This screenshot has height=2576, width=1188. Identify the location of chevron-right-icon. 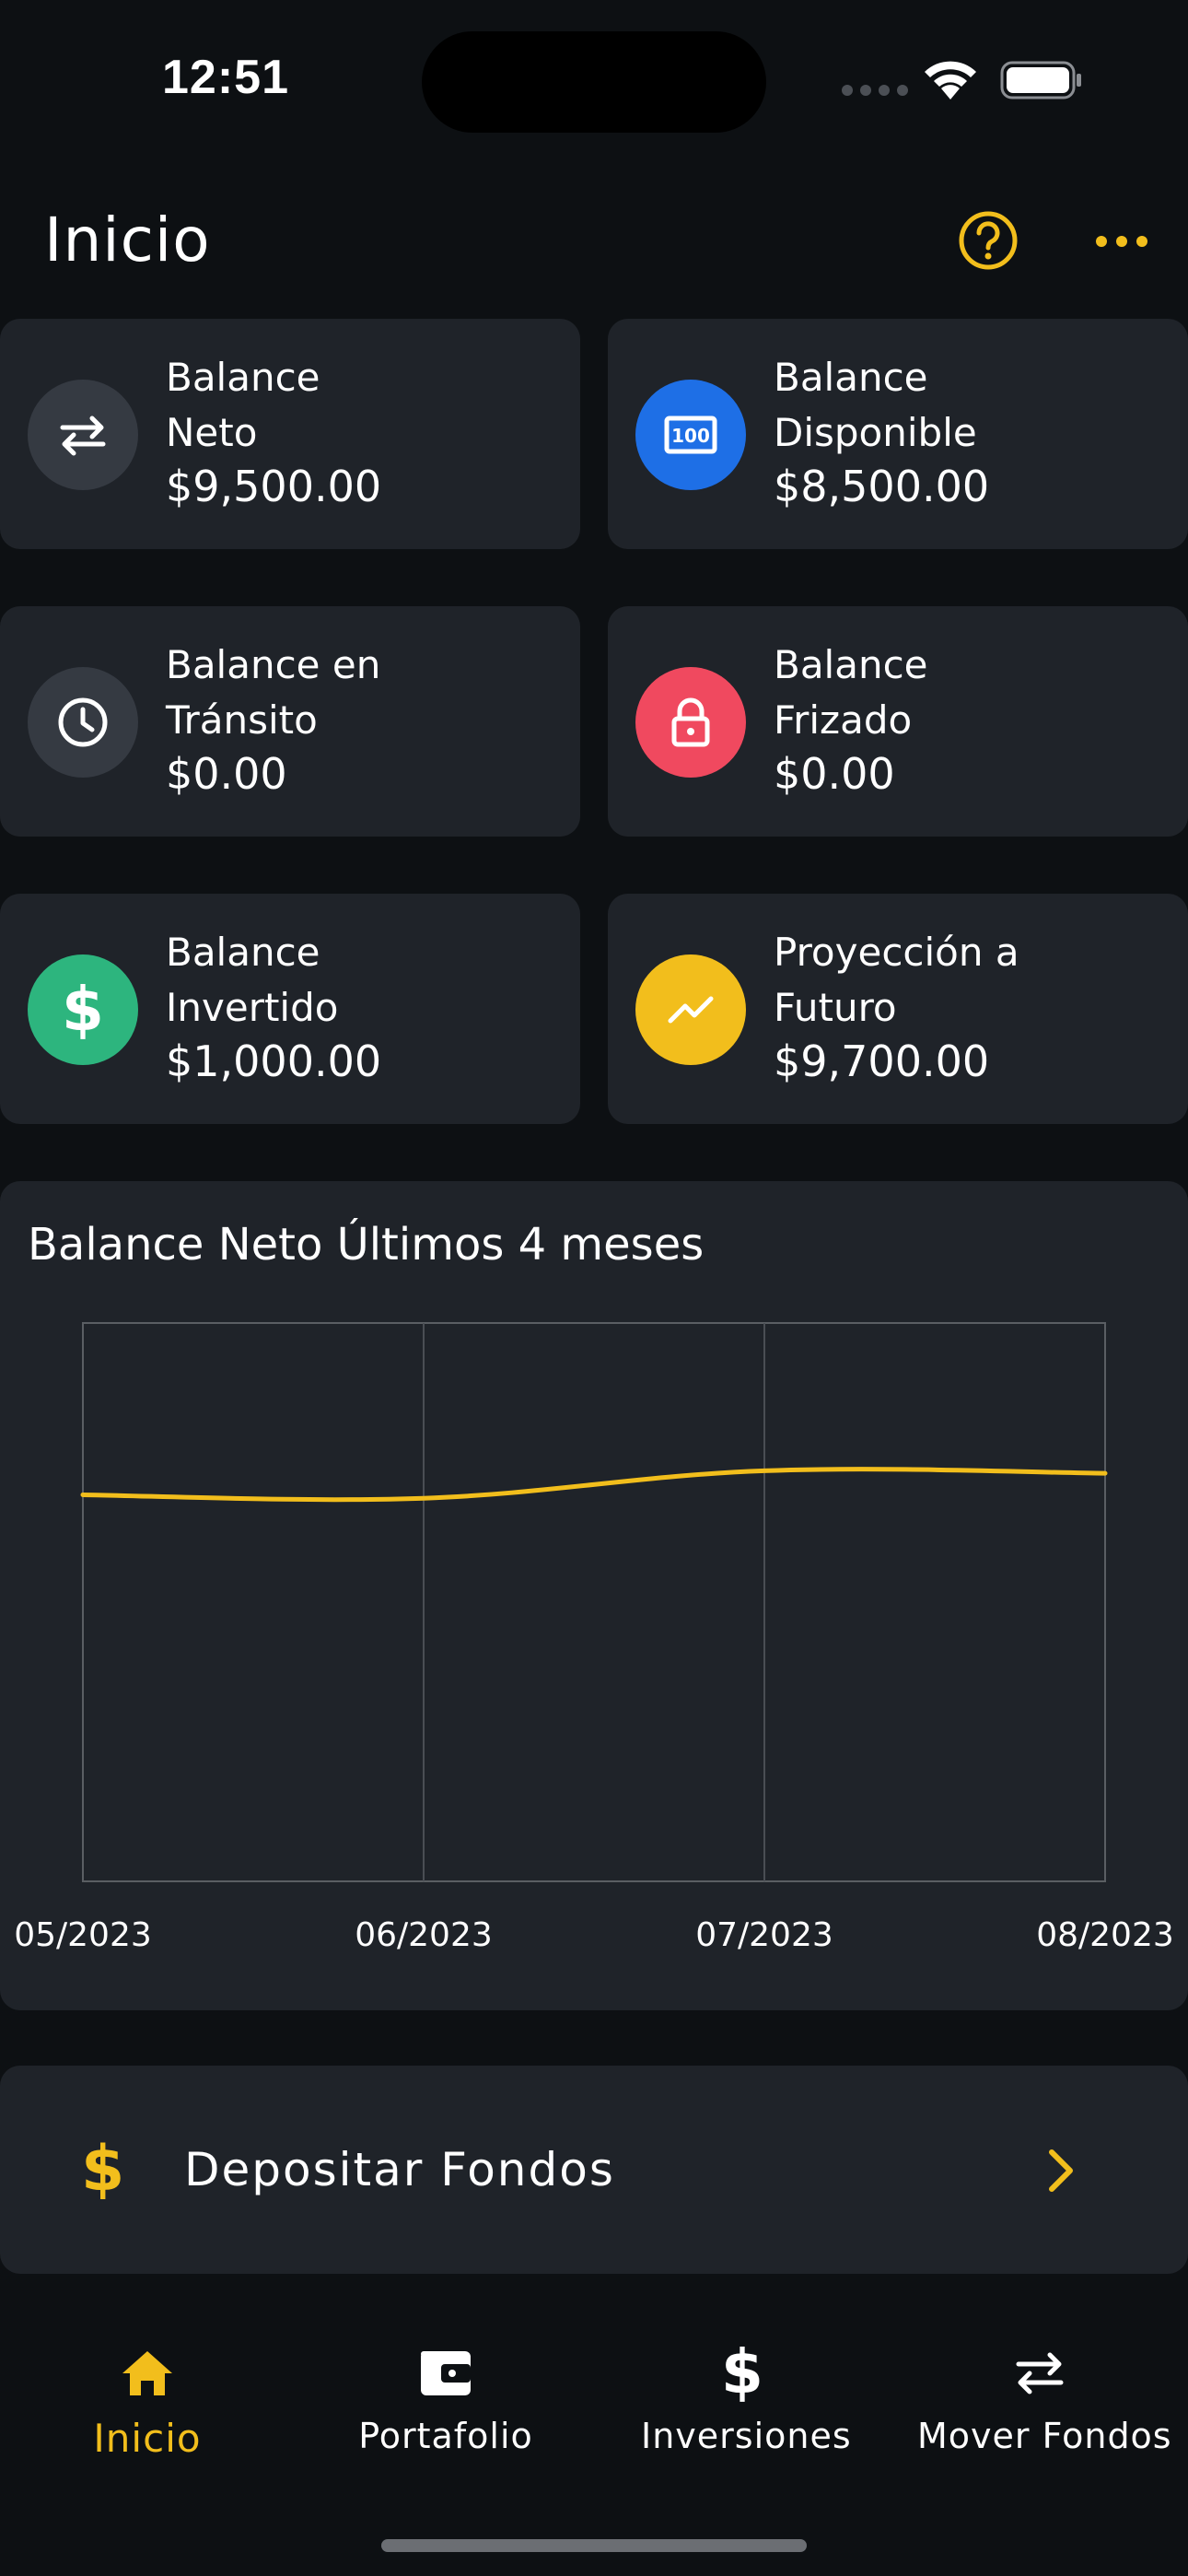
(1061, 2170).